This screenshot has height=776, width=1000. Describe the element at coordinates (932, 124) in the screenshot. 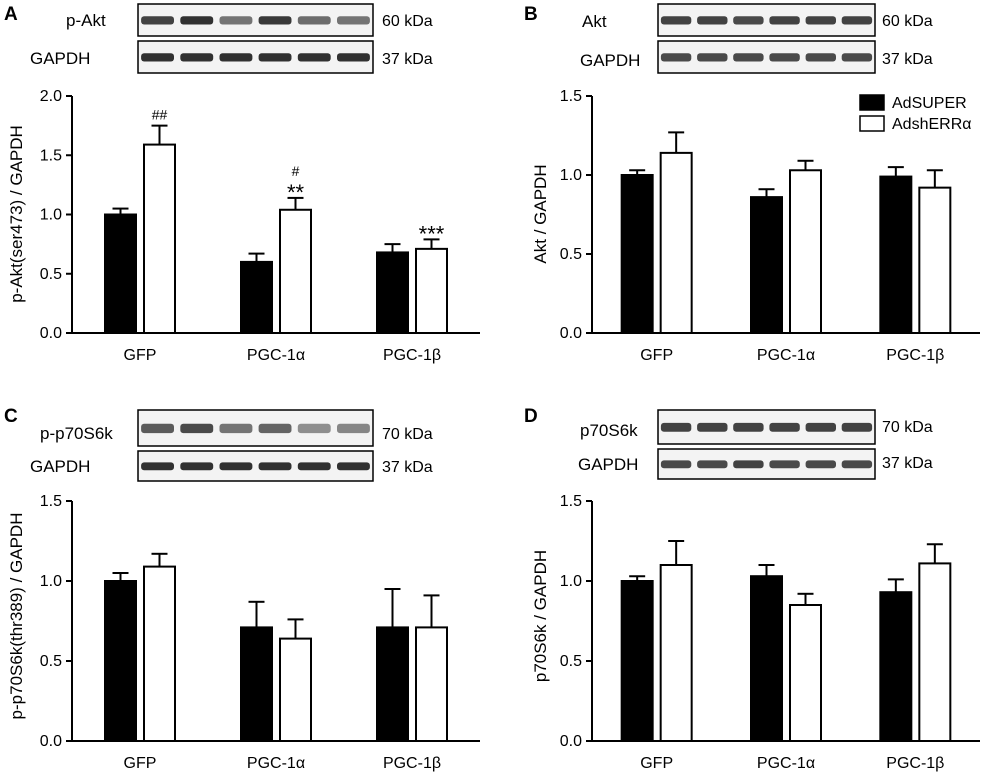

I see `legend-label-adsherra: AdshERRα` at that location.